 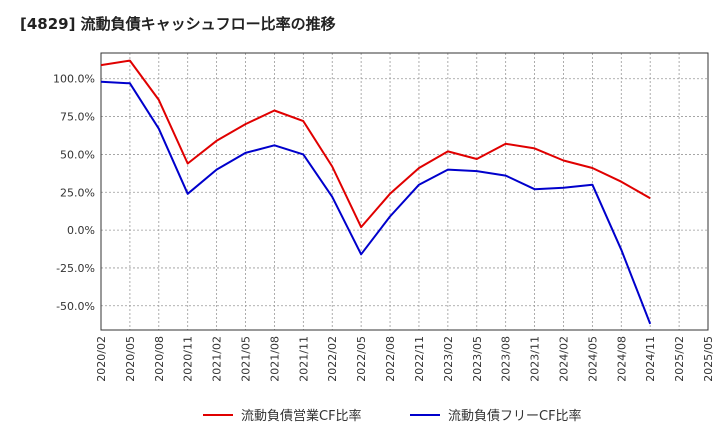 I want to click on legend-item-free-cf: 流動負債フリーCF比率, so click(x=496, y=414).